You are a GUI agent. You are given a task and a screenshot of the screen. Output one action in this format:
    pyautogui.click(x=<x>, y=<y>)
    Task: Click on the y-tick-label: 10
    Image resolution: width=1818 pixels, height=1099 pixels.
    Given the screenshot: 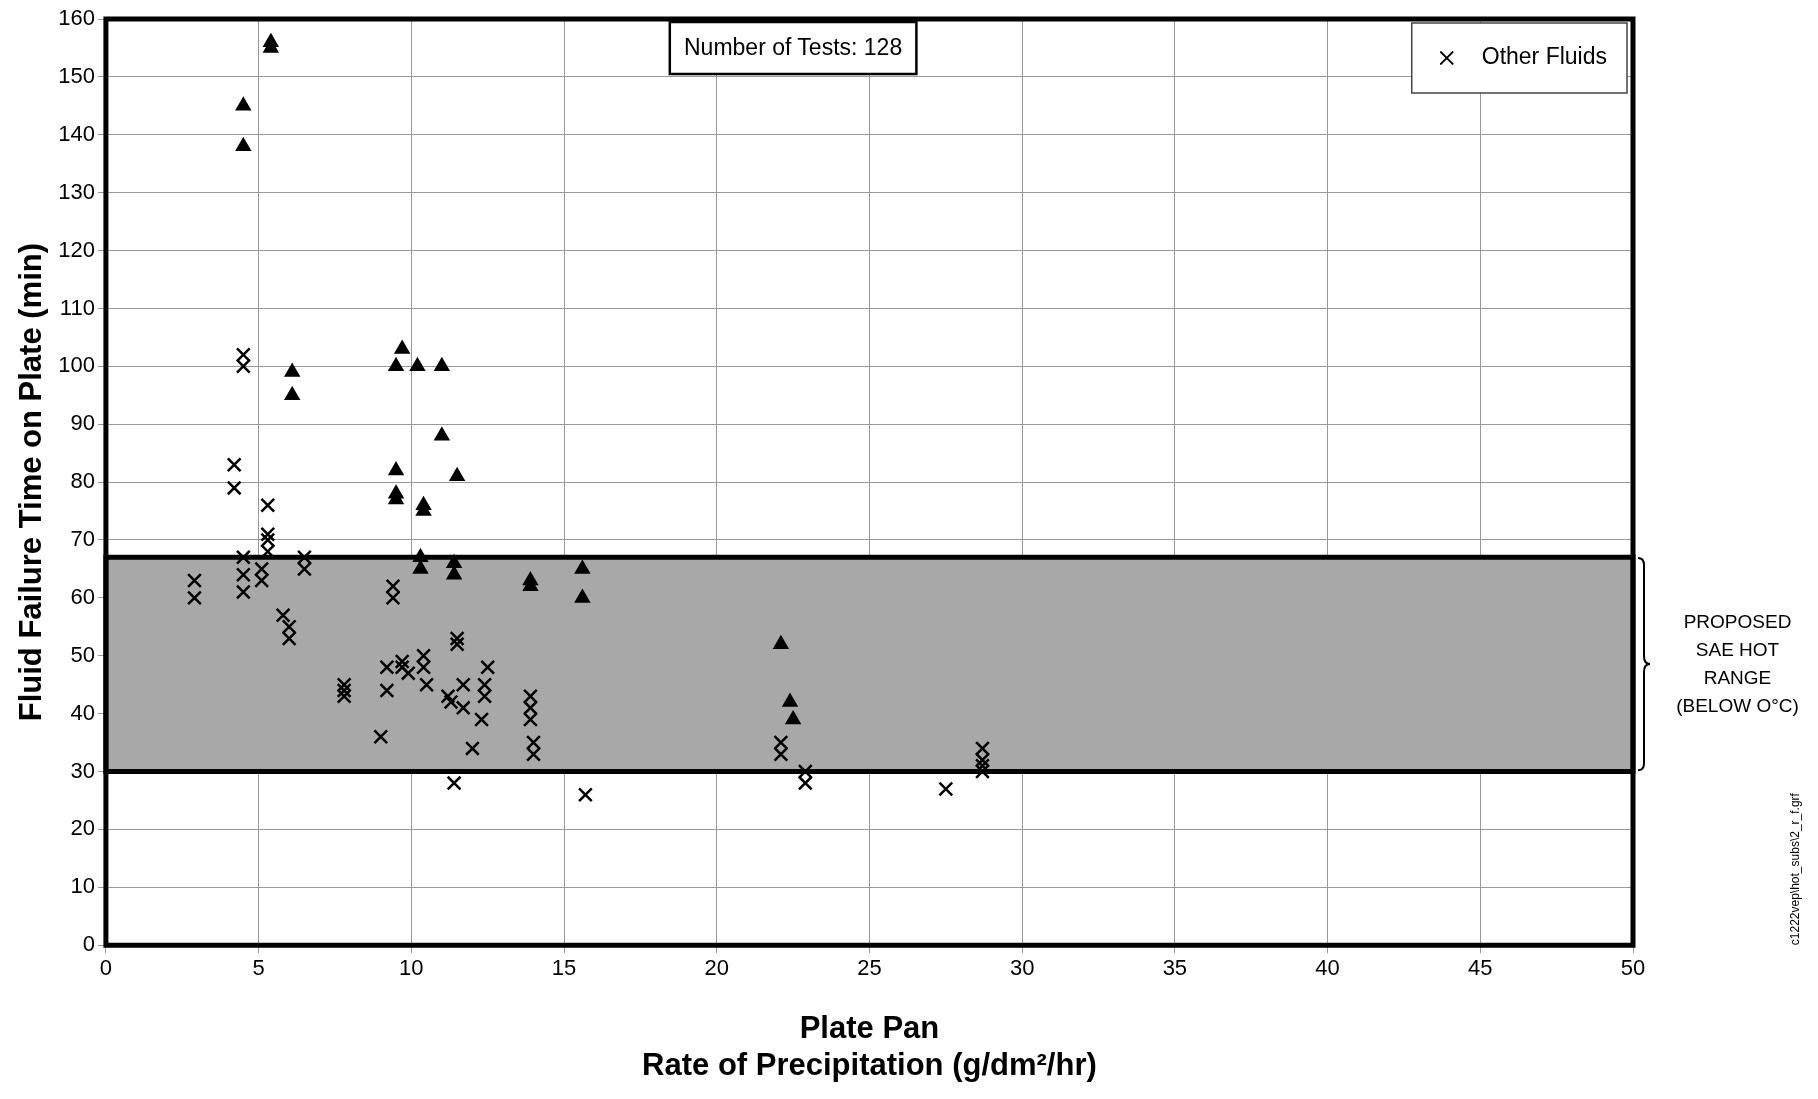 What is the action you would take?
    pyautogui.click(x=82, y=886)
    